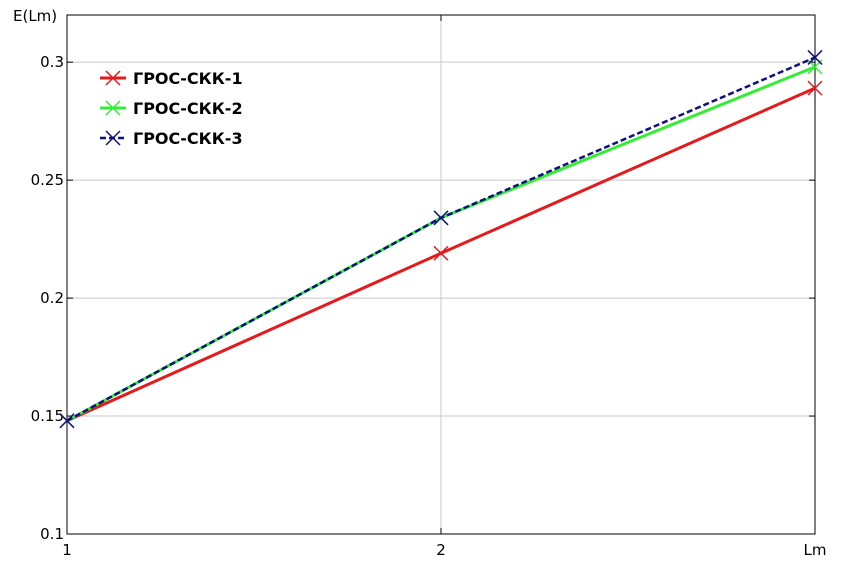  What do you see at coordinates (188, 78) in the screenshot?
I see `legend-label: ГРОС-СКК-1` at bounding box center [188, 78].